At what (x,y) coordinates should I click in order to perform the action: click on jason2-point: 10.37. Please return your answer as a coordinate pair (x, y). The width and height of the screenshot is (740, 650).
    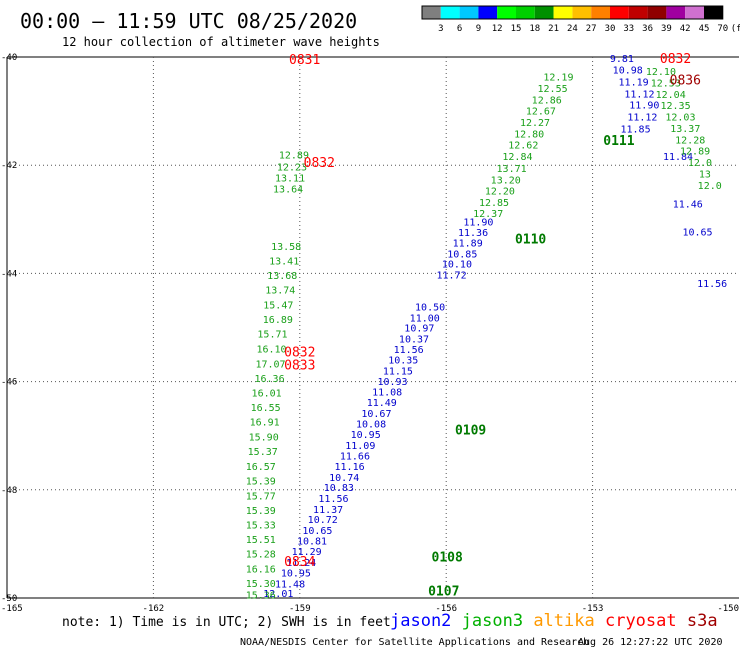
    Looking at the image, I should click on (414, 339).